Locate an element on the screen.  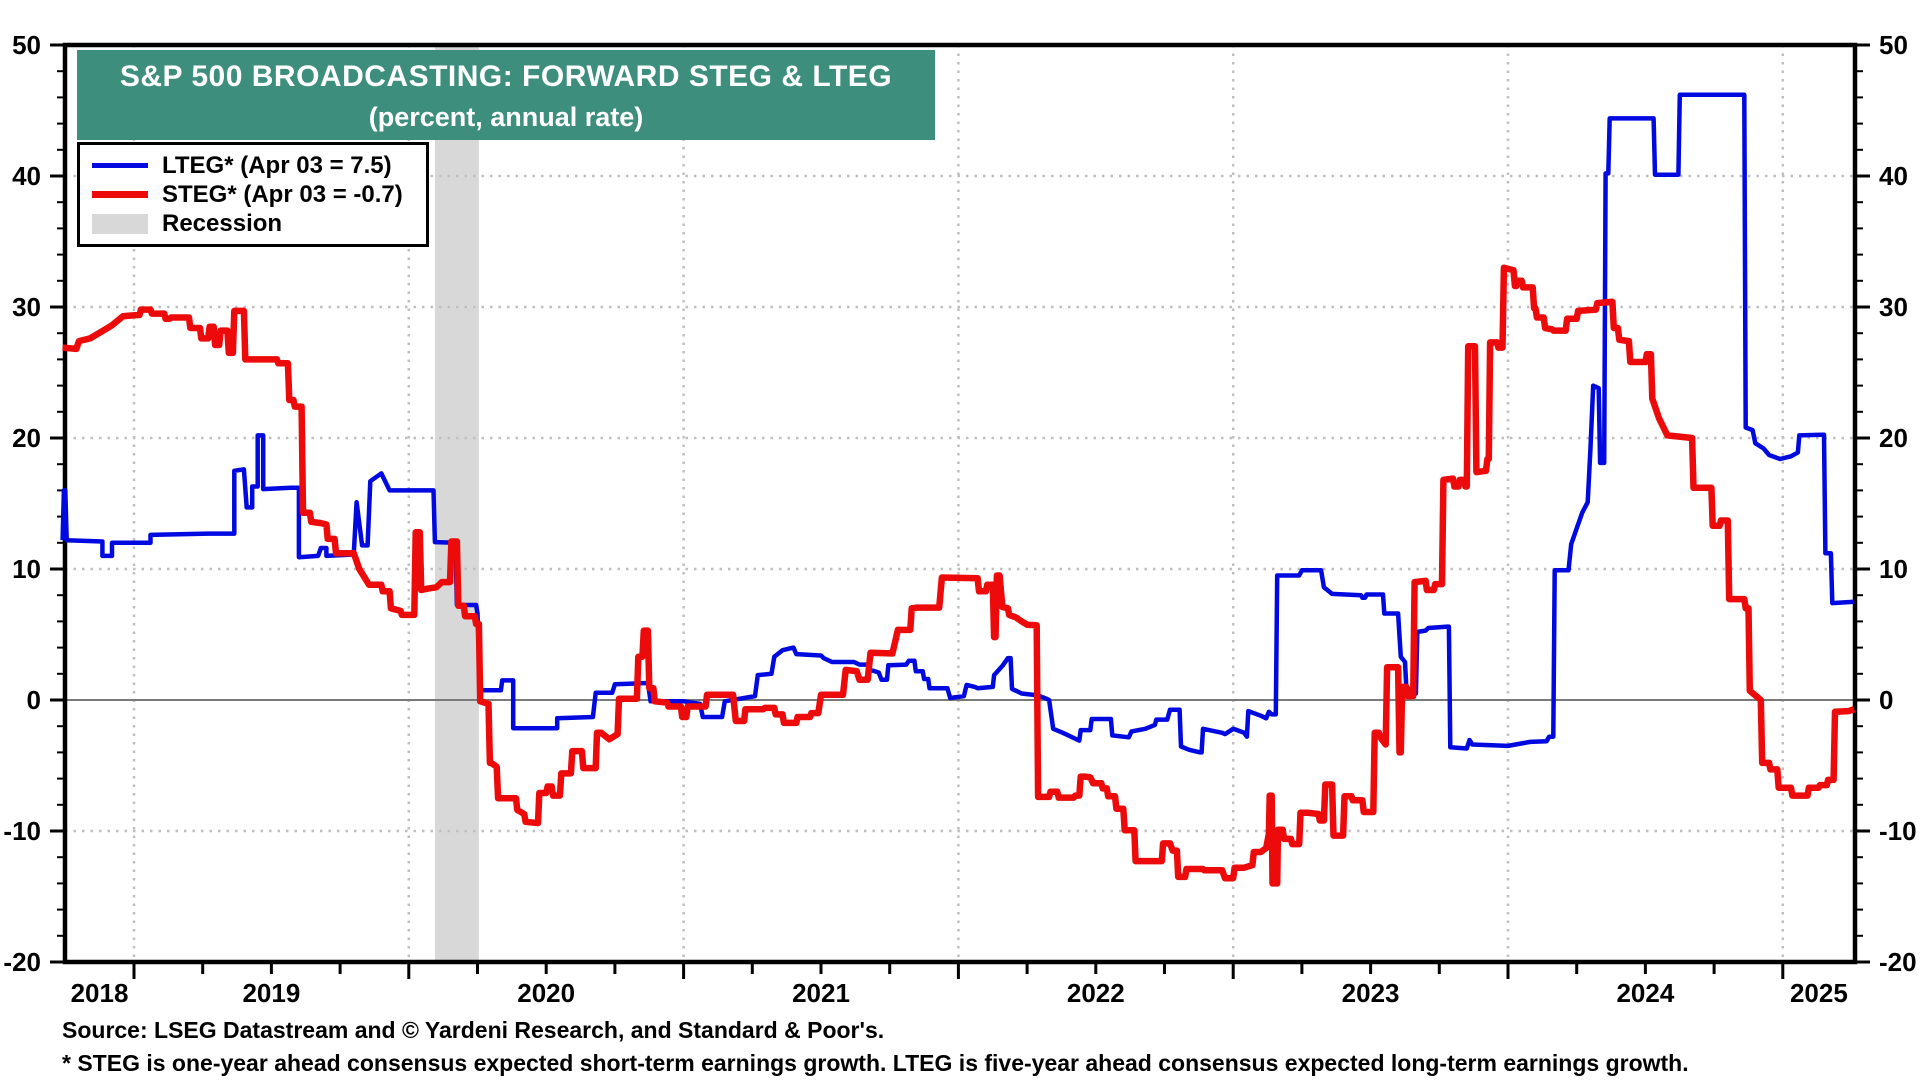
y-axis-label-right-0: 0 is located at coordinates (1886, 700).